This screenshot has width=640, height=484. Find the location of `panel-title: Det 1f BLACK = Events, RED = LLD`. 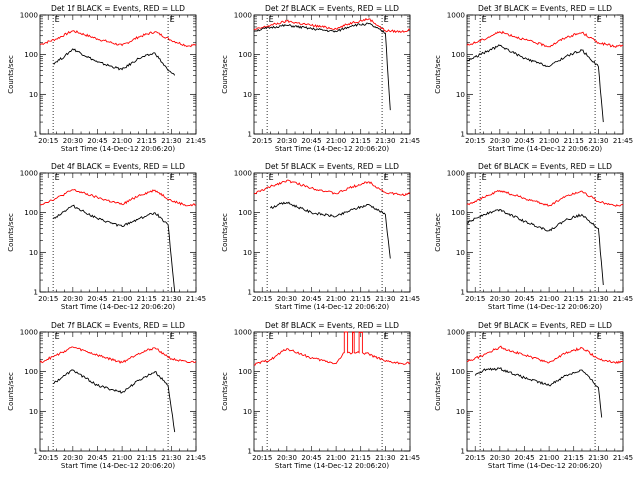

panel-title: Det 1f BLACK = Events, RED = LLD is located at coordinates (118, 8).